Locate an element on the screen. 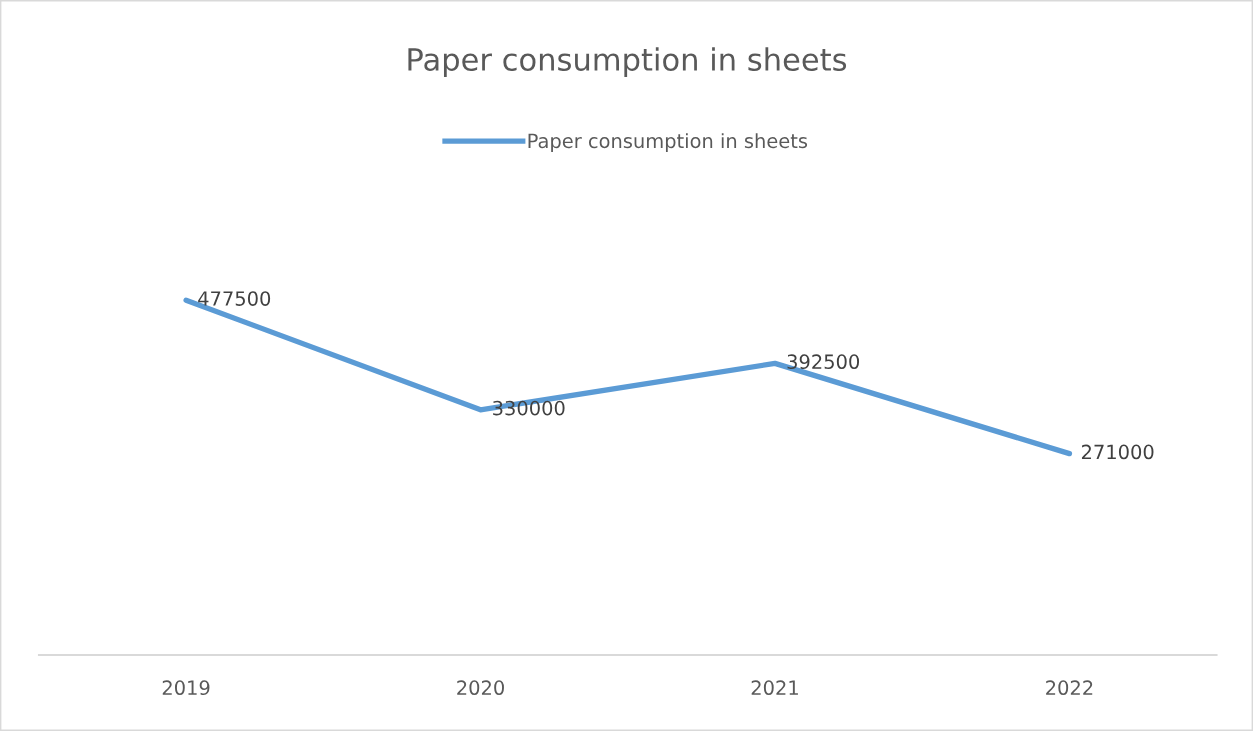 The height and width of the screenshot is (731, 1253). x-tick-label: 2022 is located at coordinates (1069, 688).